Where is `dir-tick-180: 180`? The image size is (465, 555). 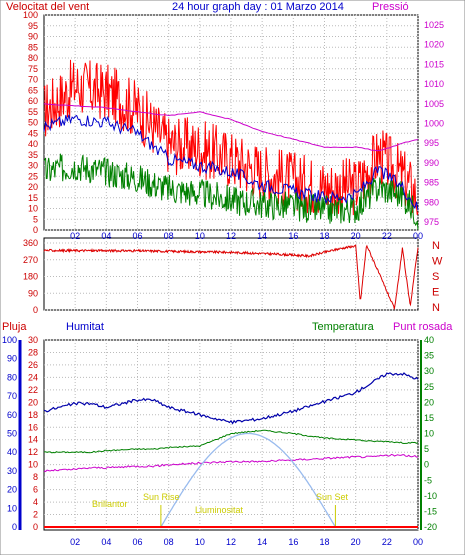 dir-tick-180: 180 is located at coordinates (30, 277).